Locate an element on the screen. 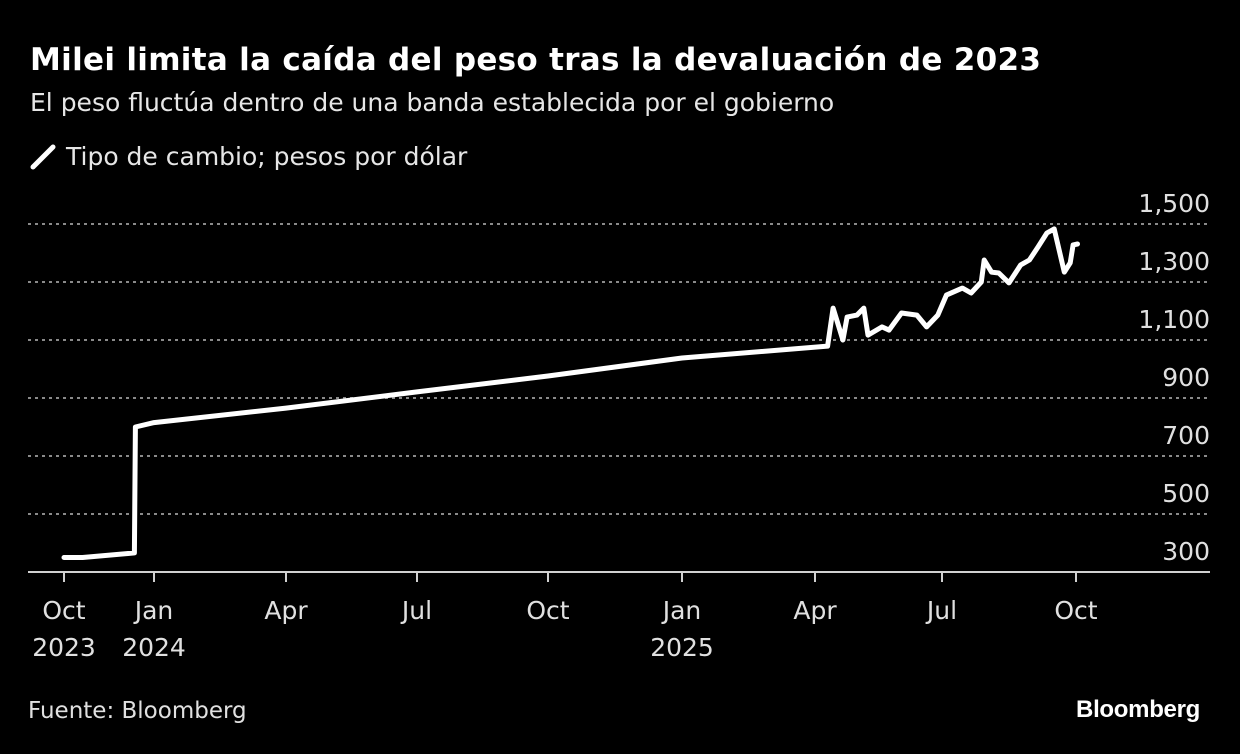 This screenshot has height=754, width=1240. y-tick-label: 500 is located at coordinates (1186, 493).